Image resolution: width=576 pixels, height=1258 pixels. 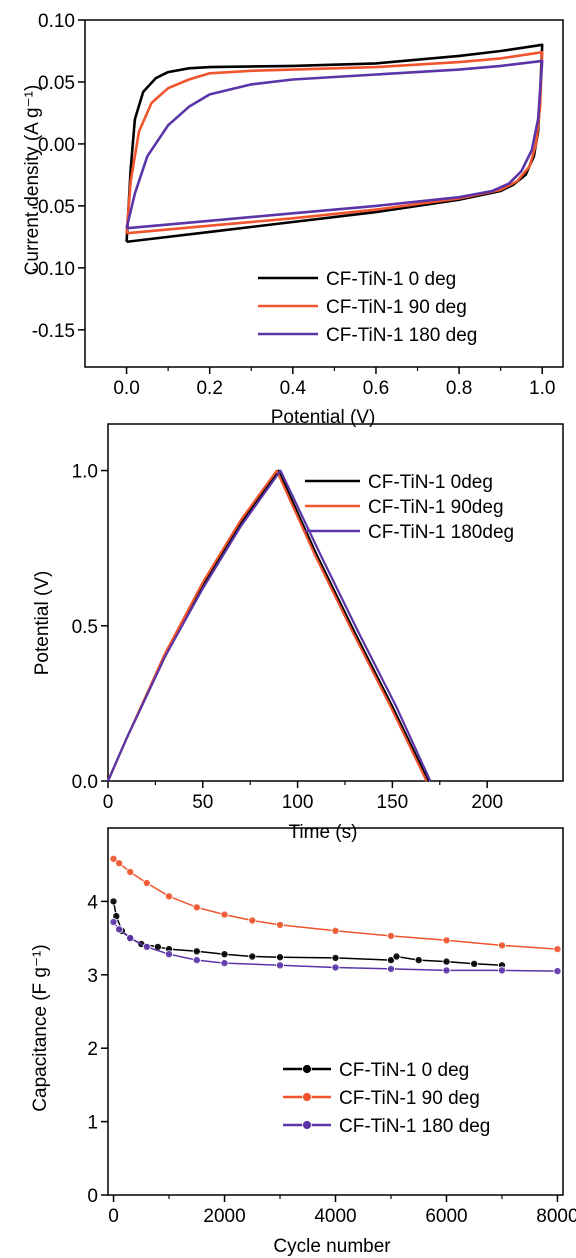 I want to click on cycling-y-tick-label: 1, so click(x=92, y=1123).